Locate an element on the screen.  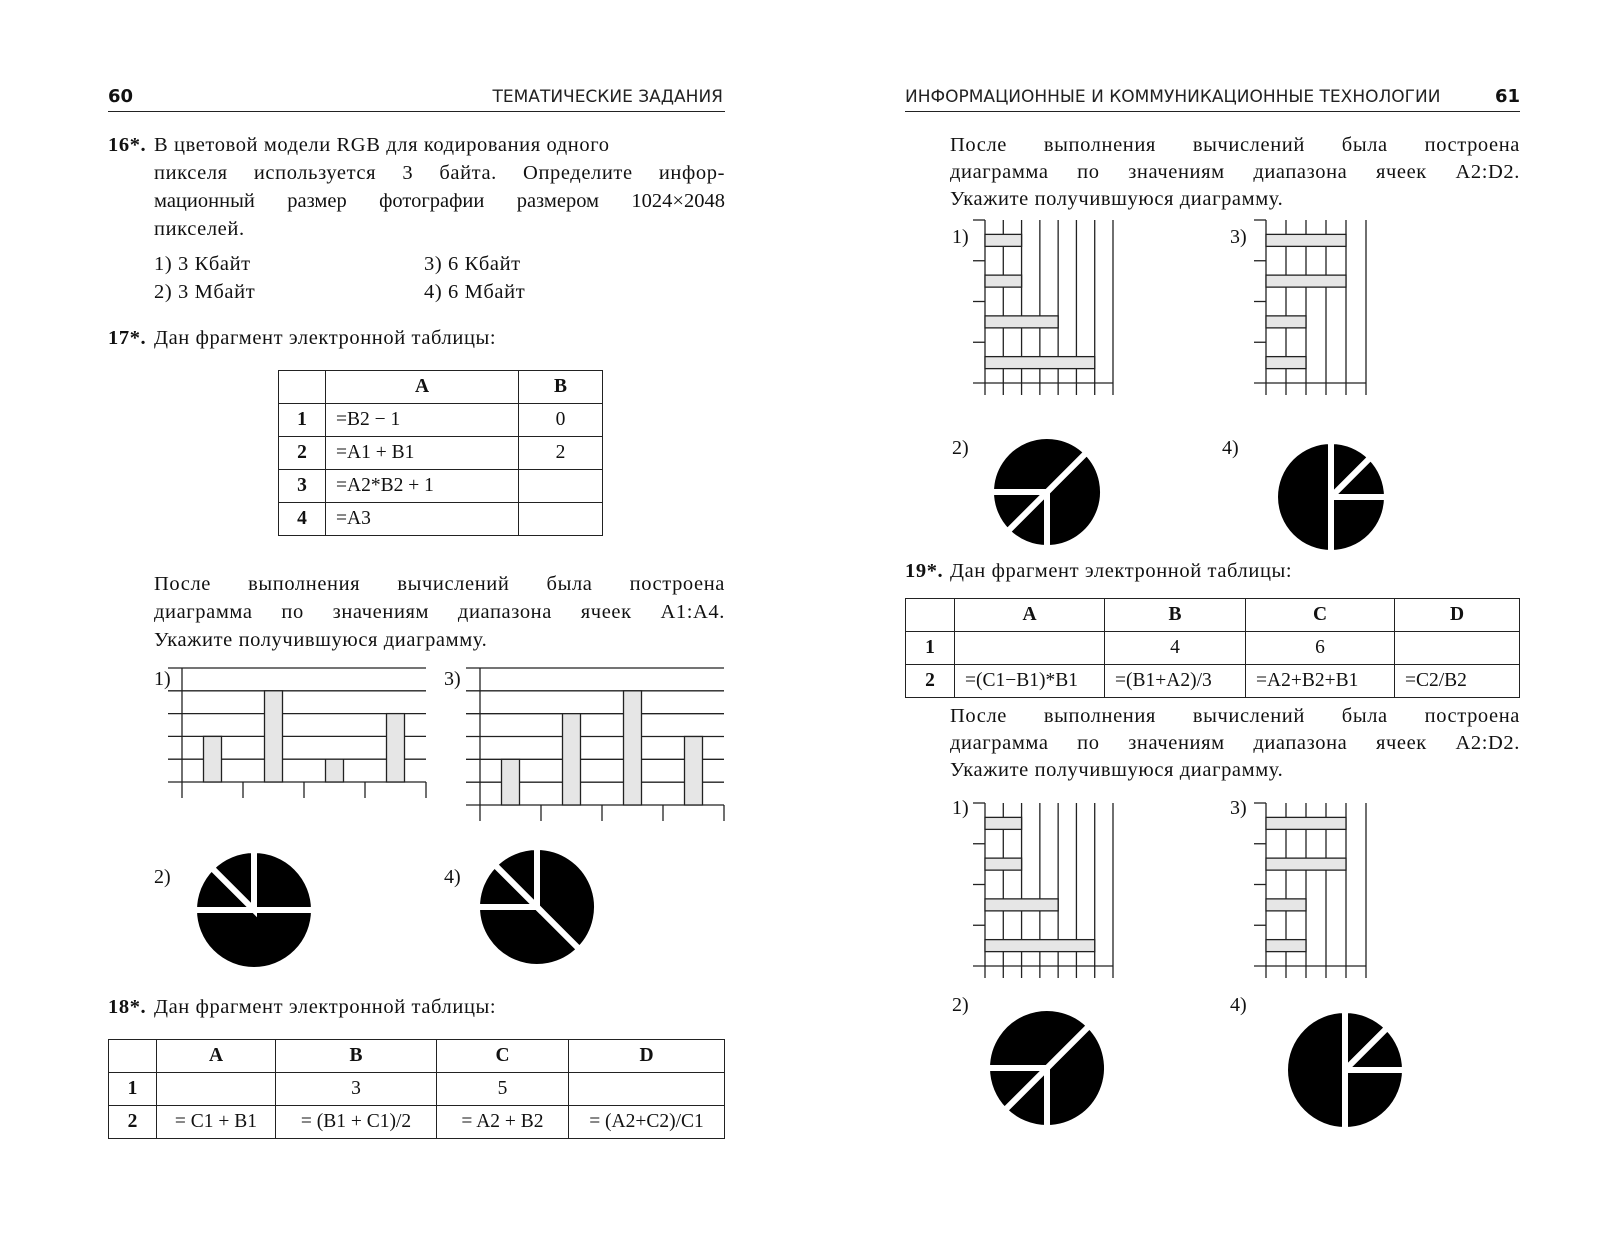
table-cell: 0 is located at coordinates (560, 420).